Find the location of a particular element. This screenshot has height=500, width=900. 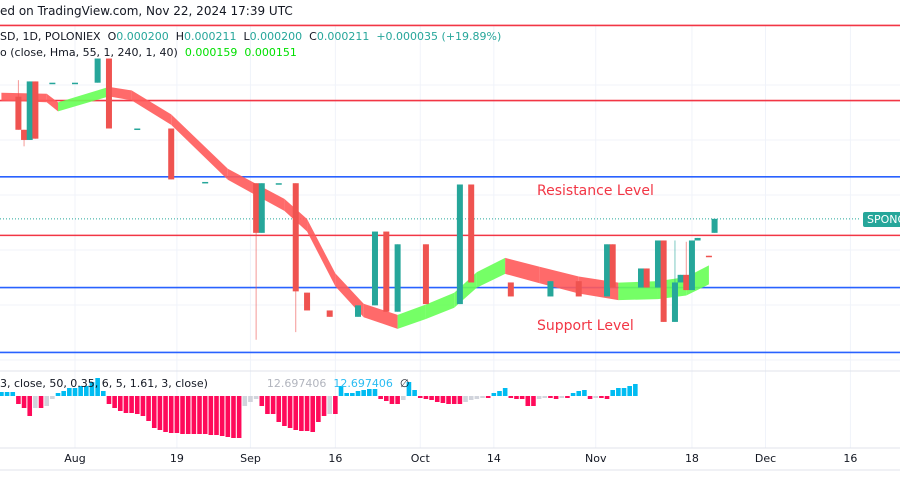

x-tick-label: Sep is located at coordinates (250, 458).